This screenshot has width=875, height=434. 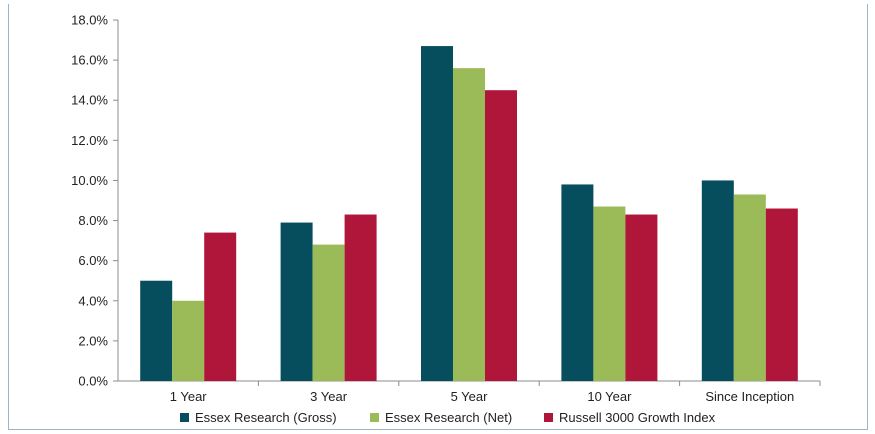 What do you see at coordinates (470, 396) in the screenshot?
I see `x-tick-label: 5 Year` at bounding box center [470, 396].